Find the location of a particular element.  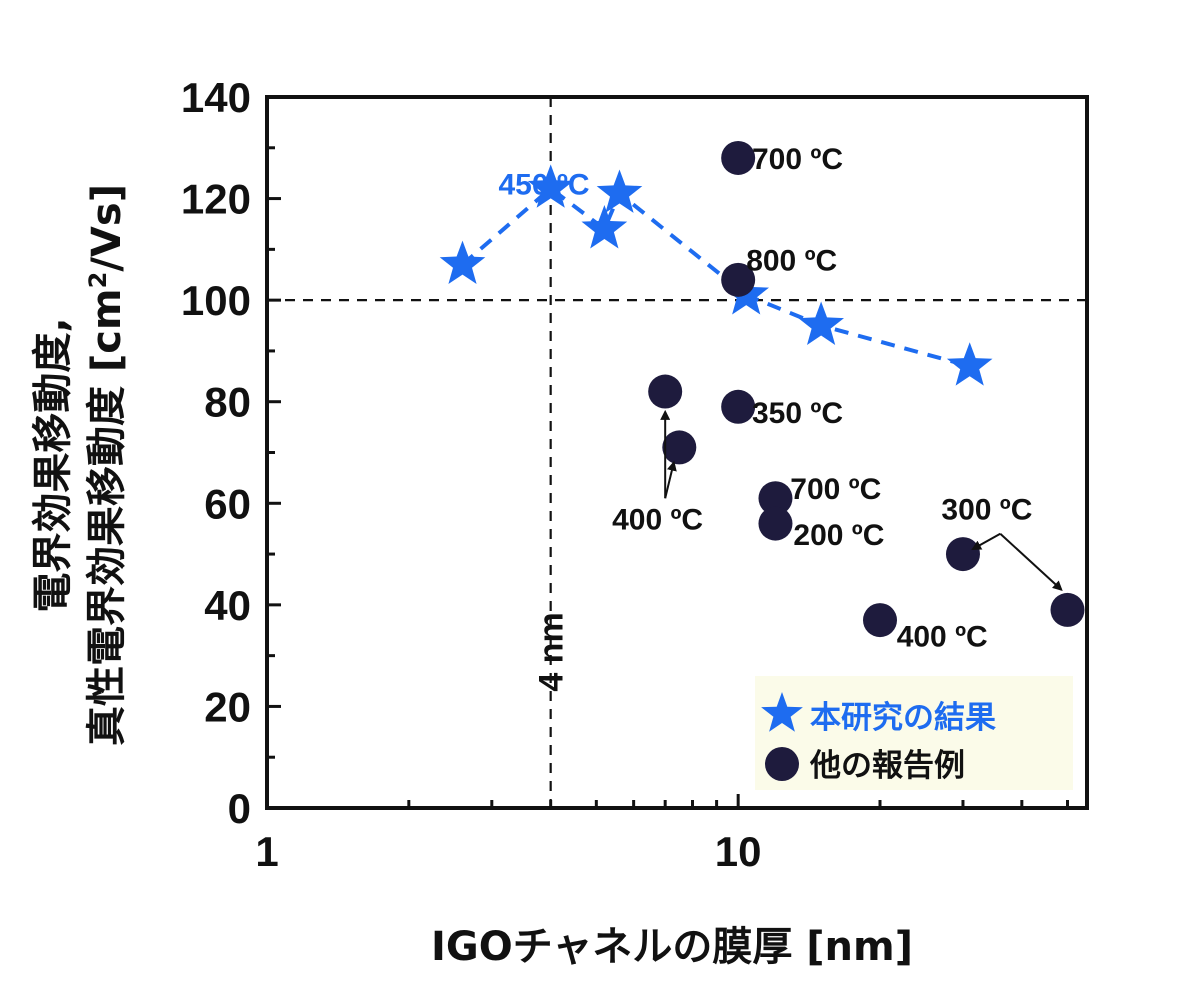

x-tick-label: 10 is located at coordinates (738, 851).